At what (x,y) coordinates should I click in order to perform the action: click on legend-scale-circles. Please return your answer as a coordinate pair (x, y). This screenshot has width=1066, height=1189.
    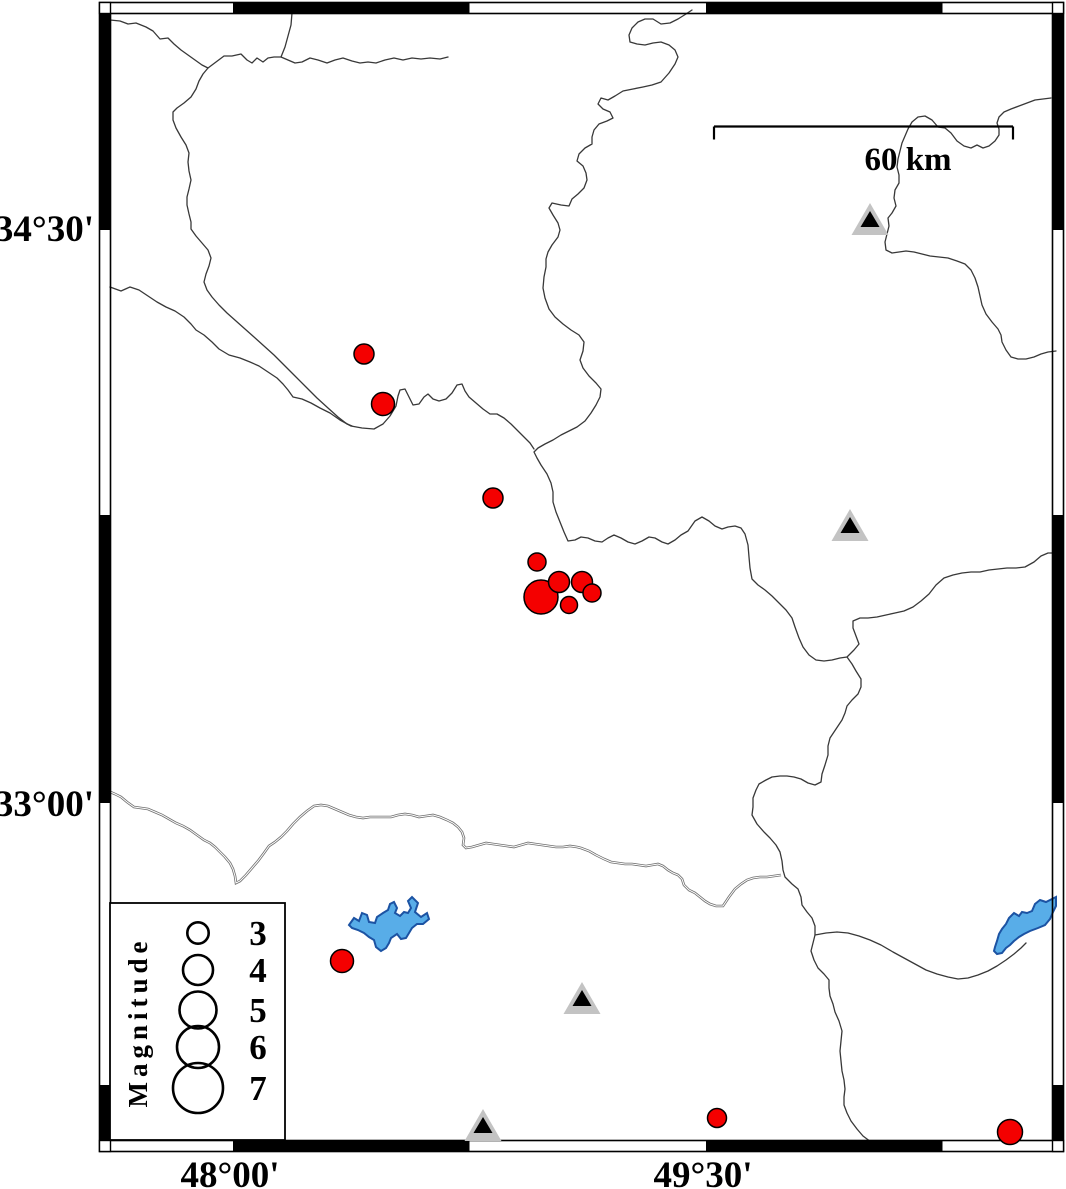
    Looking at the image, I should click on (198, 1017).